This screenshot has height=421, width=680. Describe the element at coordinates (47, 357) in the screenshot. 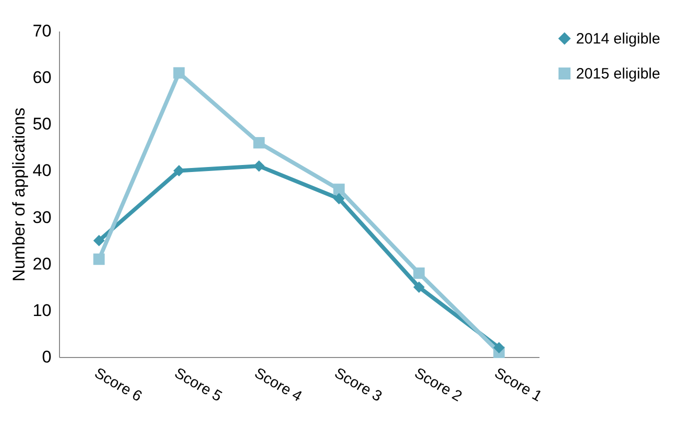

I see `y-tick-label: 0` at that location.